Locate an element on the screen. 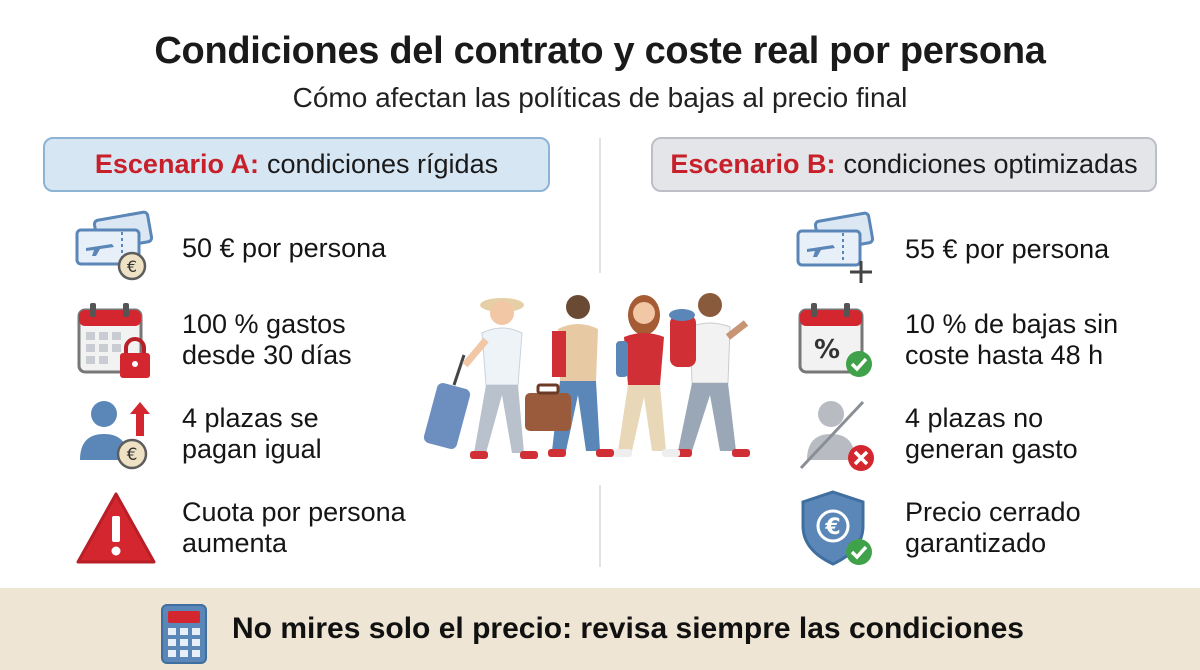 Image resolution: width=1200 pixels, height=670 pixels. scenario-a-item-text: Cuota por persona aumenta is located at coordinates (294, 527).